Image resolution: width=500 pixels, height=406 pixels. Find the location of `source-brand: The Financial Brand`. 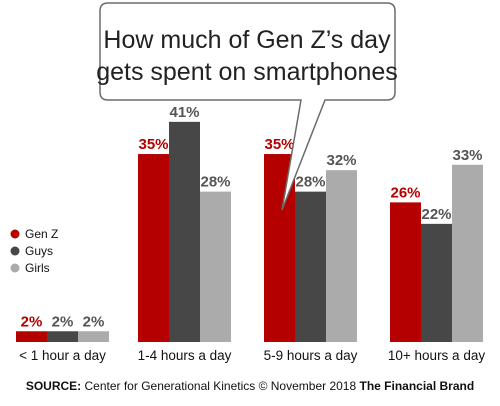

source-brand: The Financial Brand is located at coordinates (417, 386).